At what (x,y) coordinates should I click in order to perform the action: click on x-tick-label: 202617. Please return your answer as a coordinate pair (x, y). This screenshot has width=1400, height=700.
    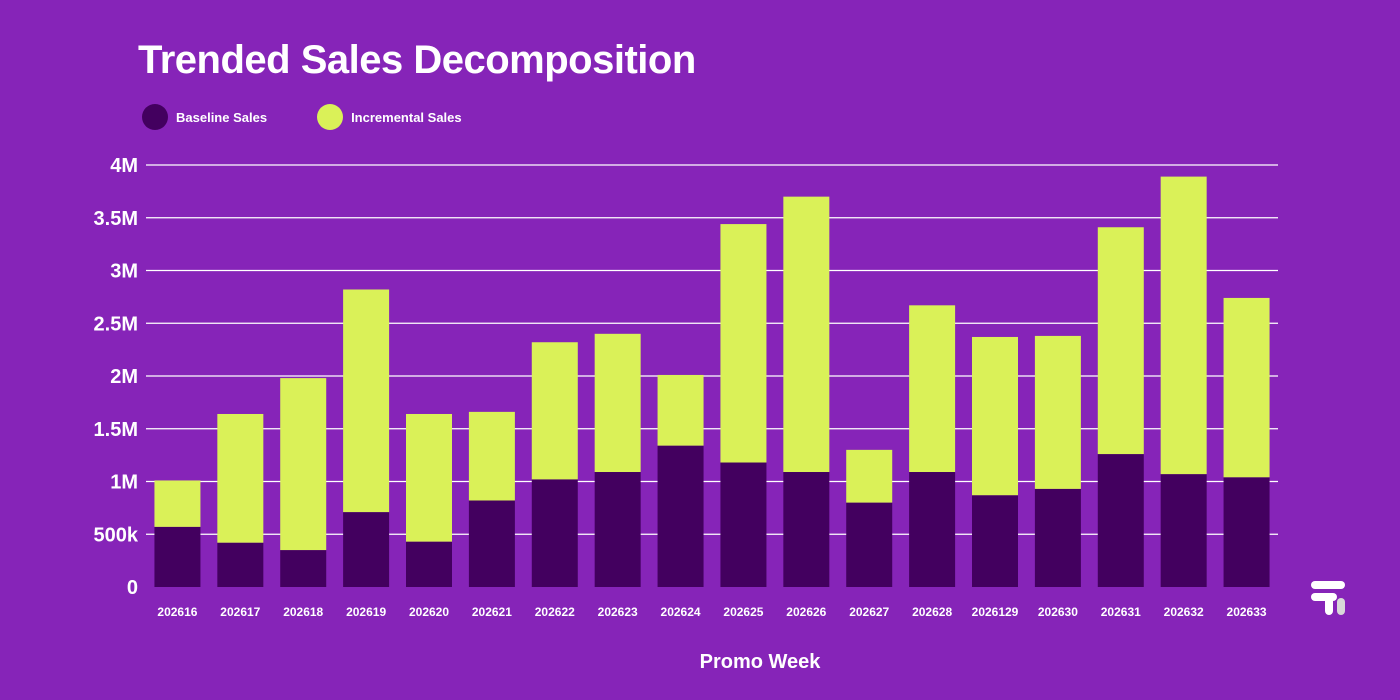
    Looking at the image, I should click on (240, 612).